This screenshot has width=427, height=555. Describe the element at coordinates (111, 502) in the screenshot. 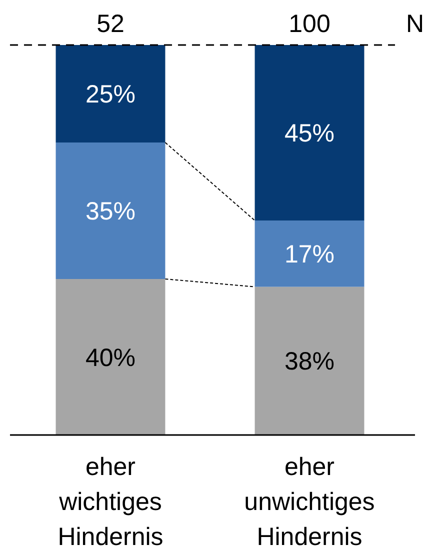

I see `x-tick-label: eher wichtiges Hindernis` at that location.